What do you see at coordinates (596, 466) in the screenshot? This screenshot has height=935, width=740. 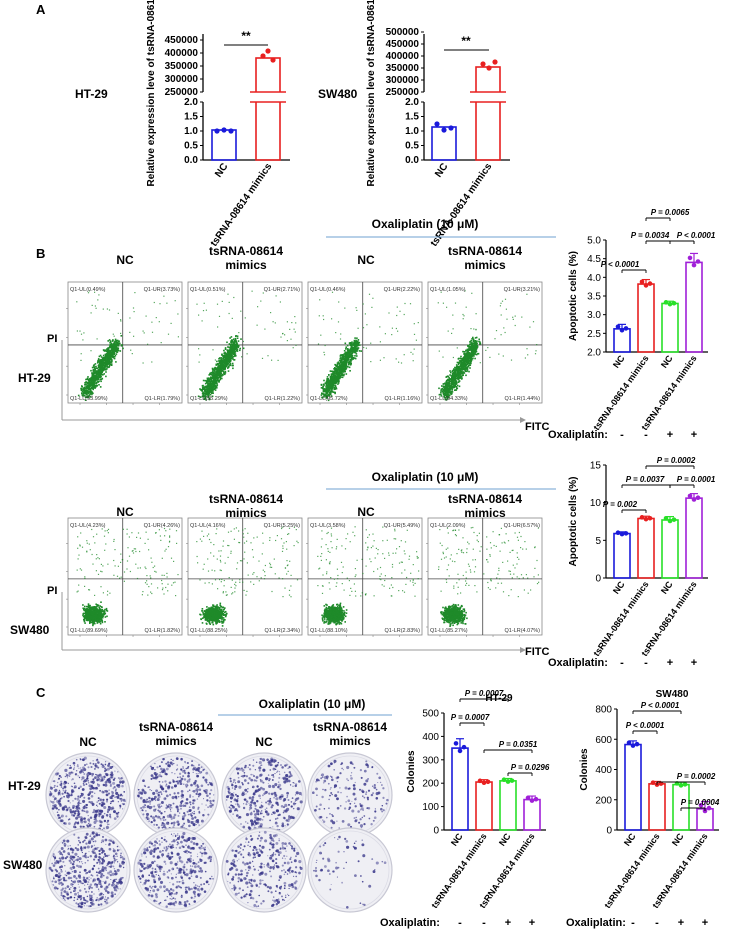 I see `tick-label: 15` at bounding box center [596, 466].